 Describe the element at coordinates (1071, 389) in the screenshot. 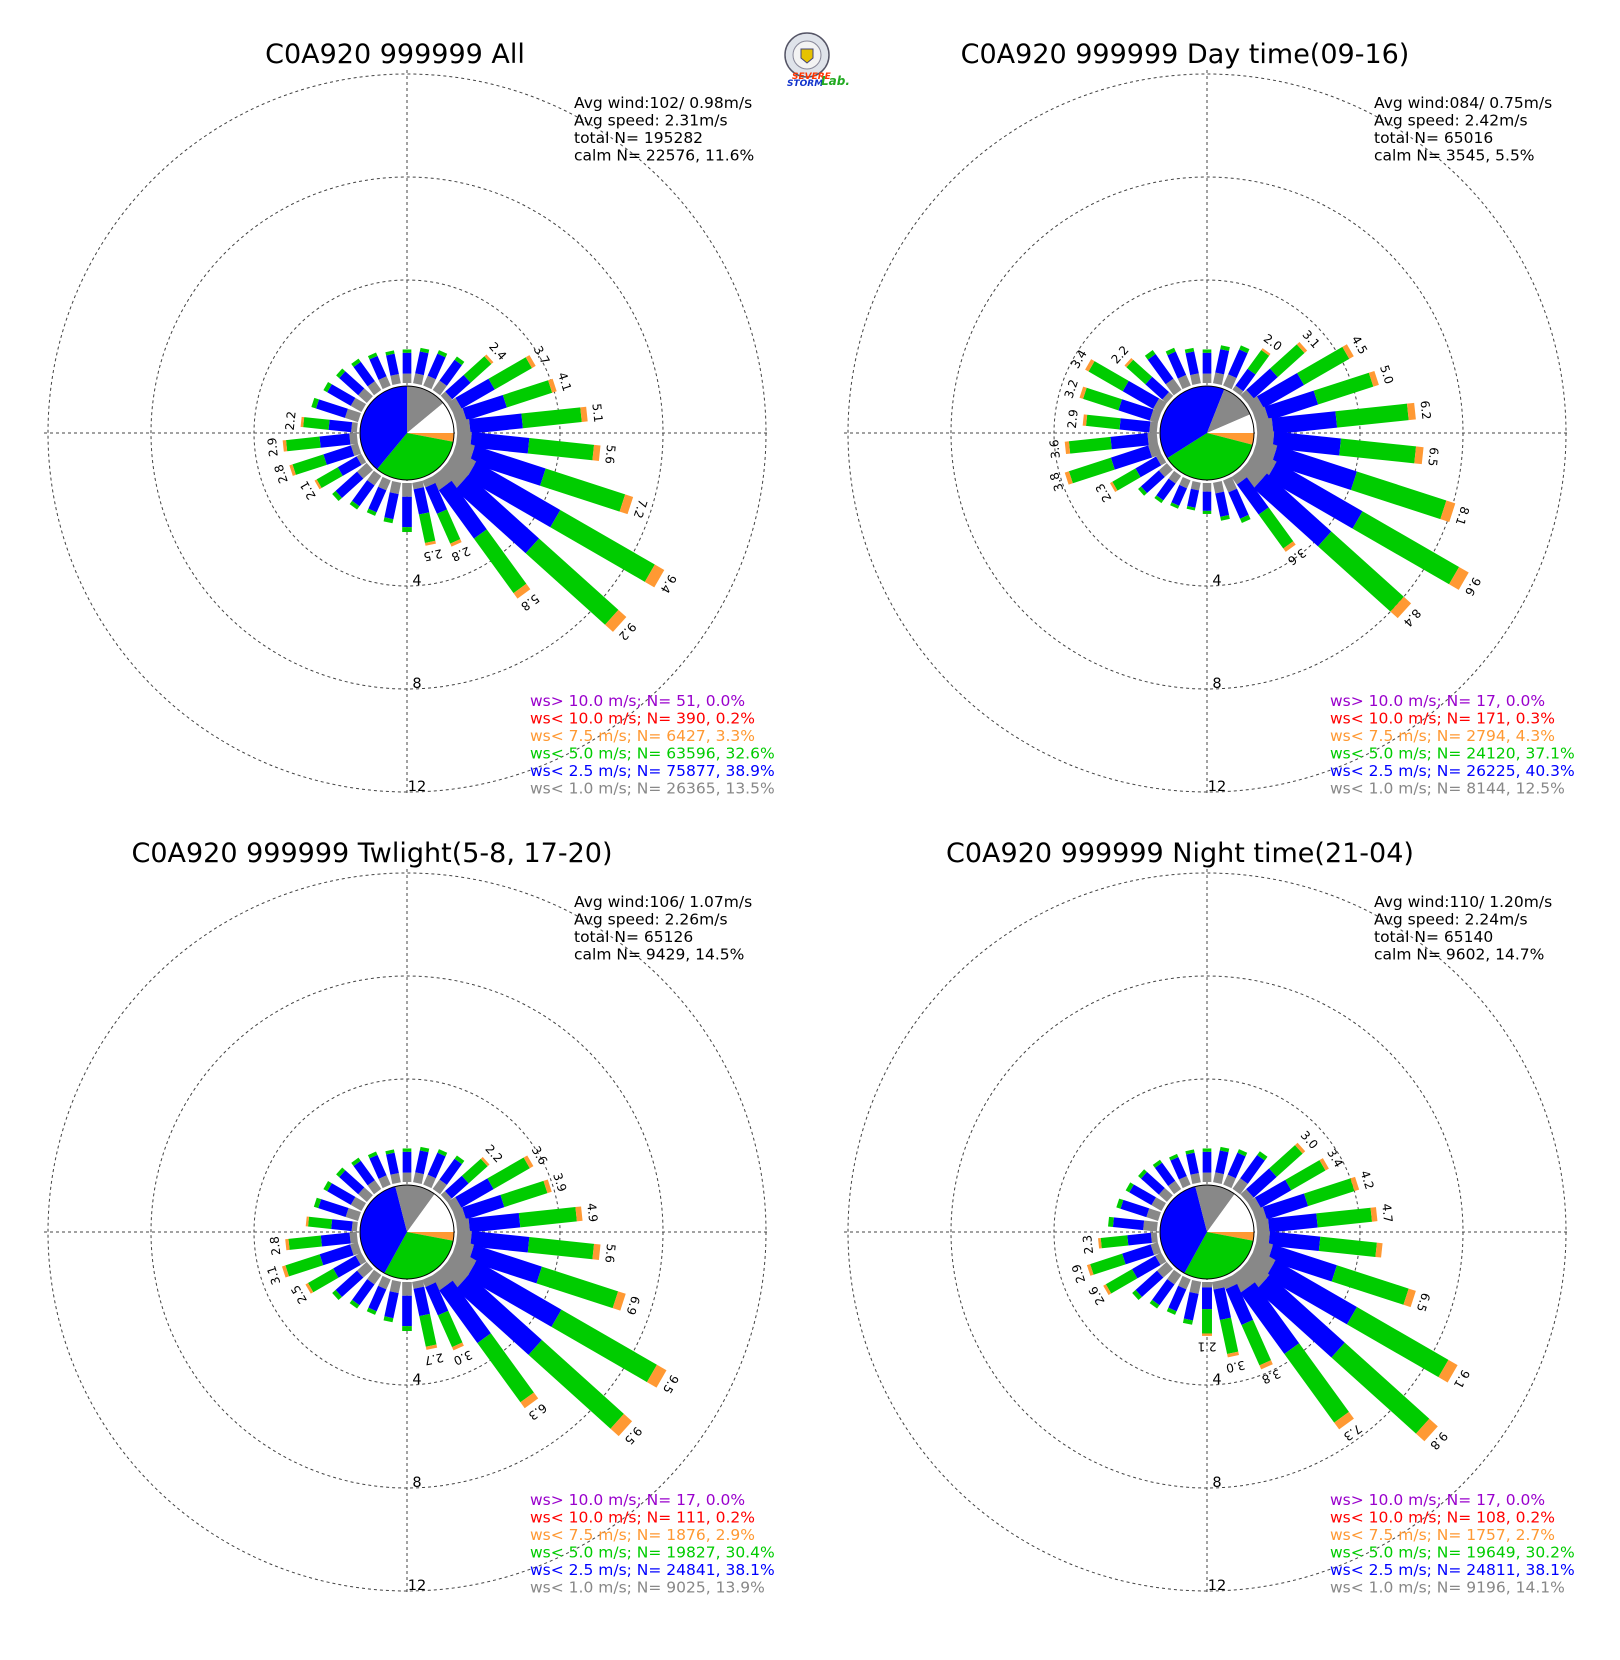

I see `bar-value-label: 3.2` at that location.